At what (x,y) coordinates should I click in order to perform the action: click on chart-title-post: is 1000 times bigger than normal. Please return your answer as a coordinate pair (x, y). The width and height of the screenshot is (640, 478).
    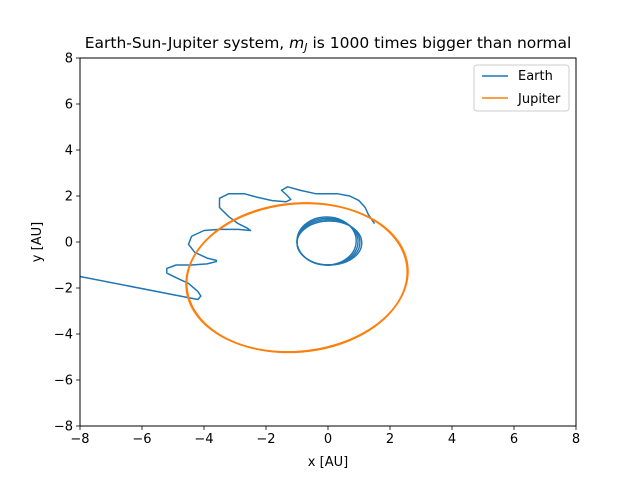
    Looking at the image, I should click on (440, 43).